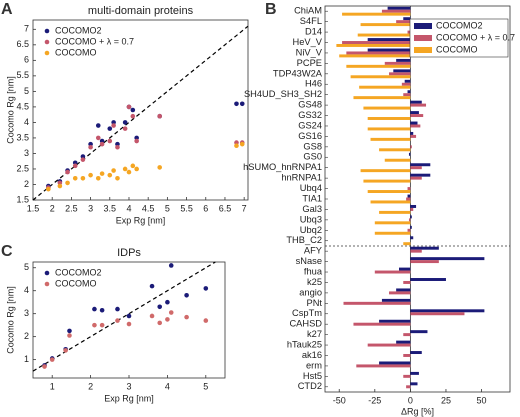 This screenshot has width=520, height=417. What do you see at coordinates (26, 153) in the screenshot?
I see `y-tick-label: 3` at bounding box center [26, 153].